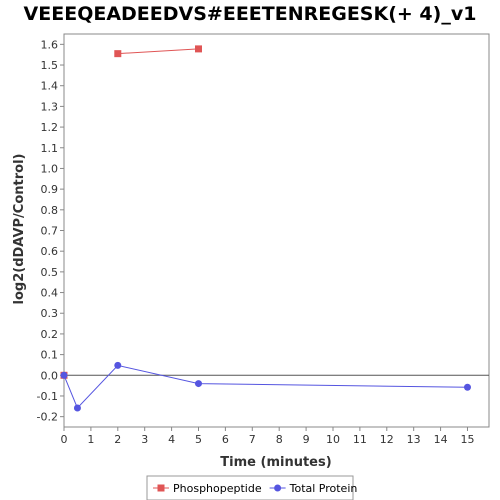 This screenshot has width=500, height=500. Describe the element at coordinates (161, 488) in the screenshot. I see `legend-marker-phosphopeptide` at that location.